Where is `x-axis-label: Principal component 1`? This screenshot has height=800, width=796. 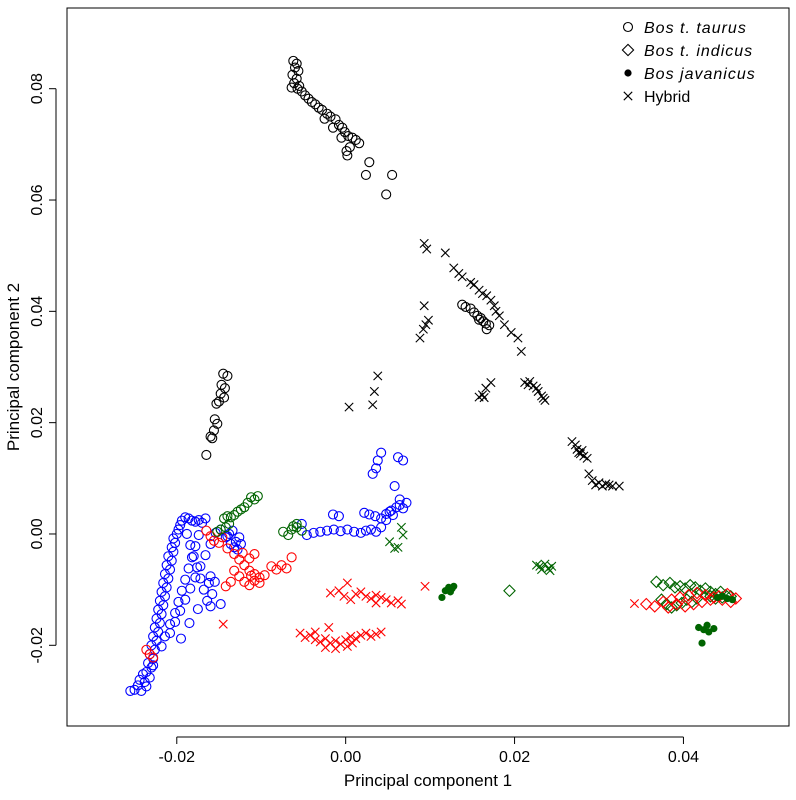
x-axis-label: Principal component 1 is located at coordinates (428, 780).